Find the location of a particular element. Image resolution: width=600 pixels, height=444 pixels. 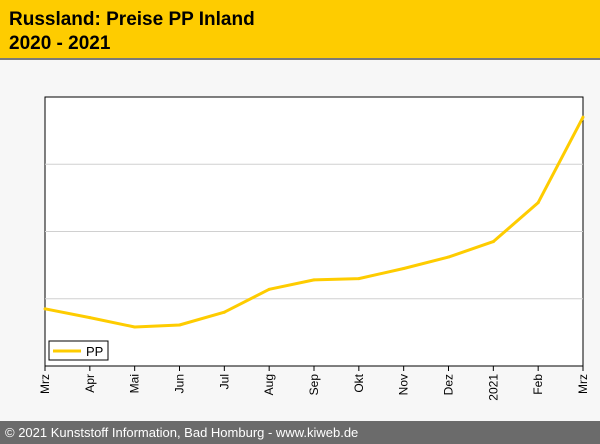

x-tick-label-4: Jul is located at coordinates (224, 381).